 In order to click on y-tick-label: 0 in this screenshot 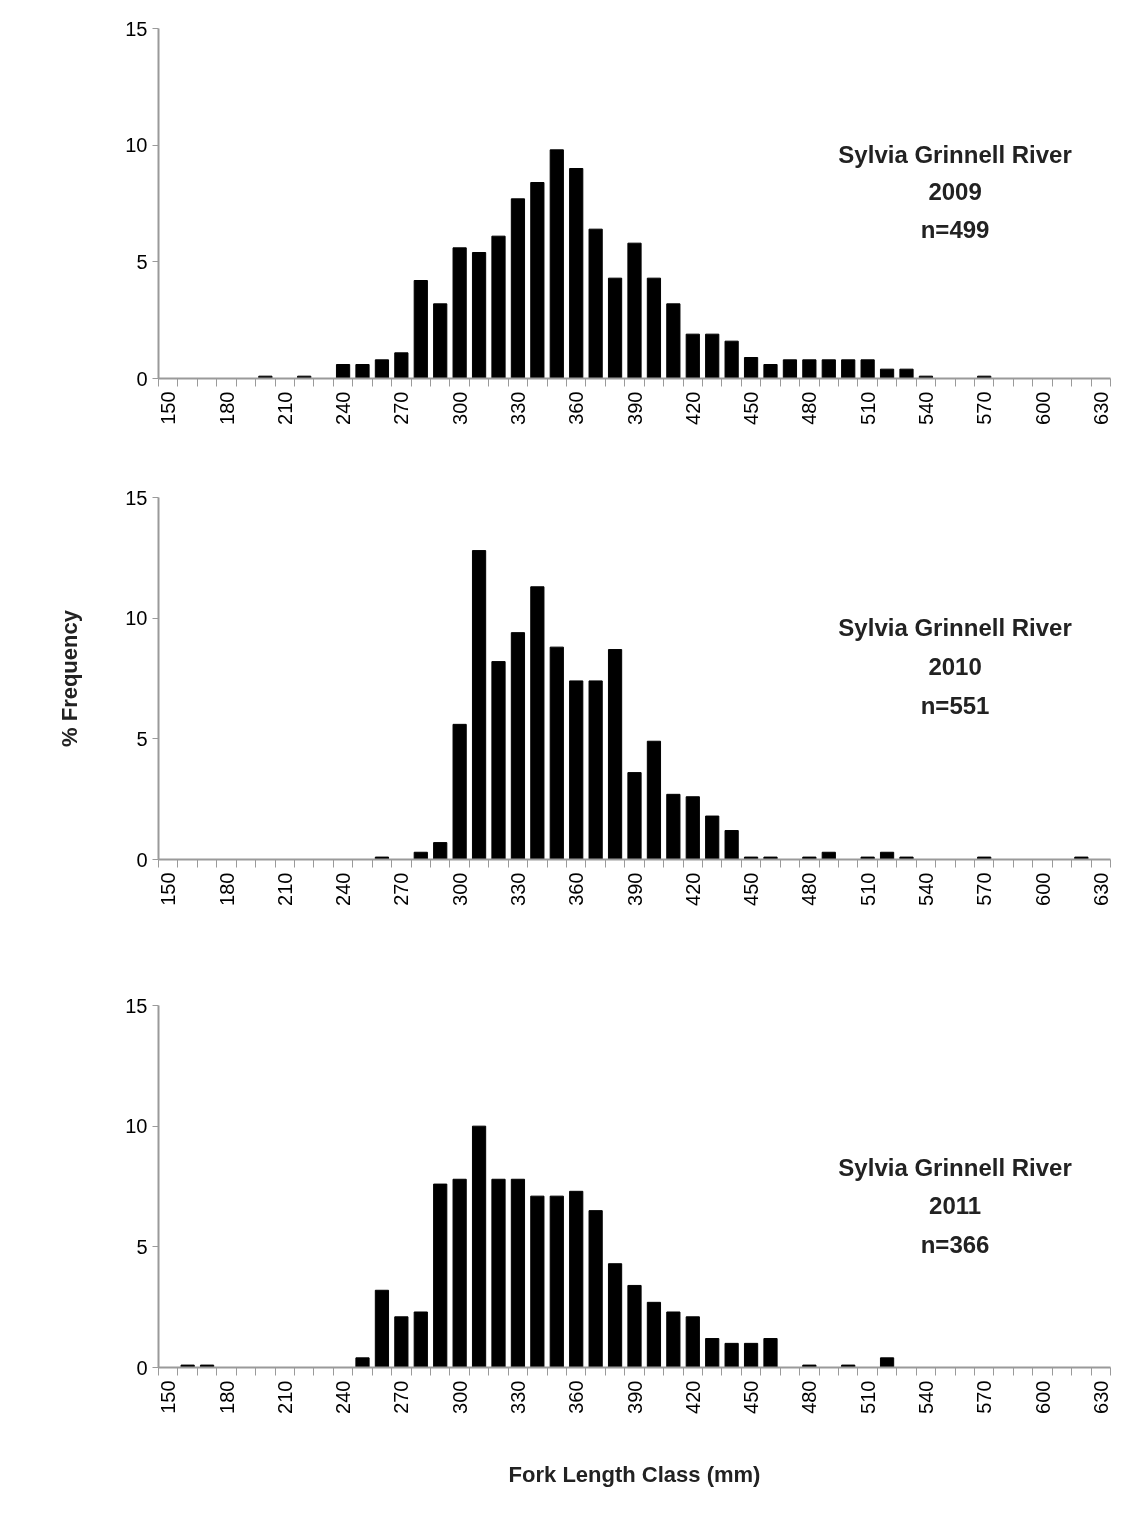, I will do `click(142, 378)`.